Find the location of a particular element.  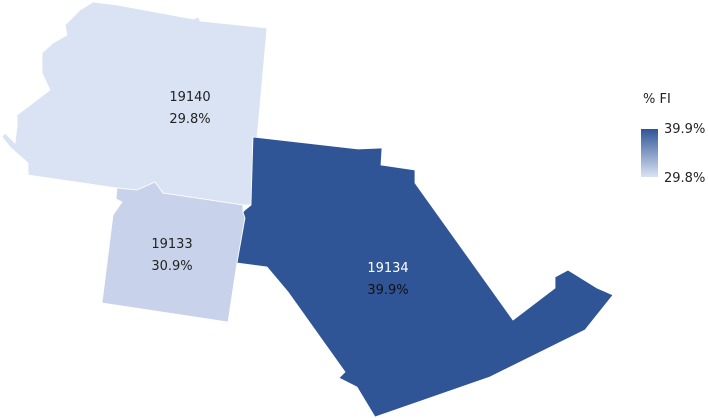

legend-max: 39.9% is located at coordinates (685, 129).